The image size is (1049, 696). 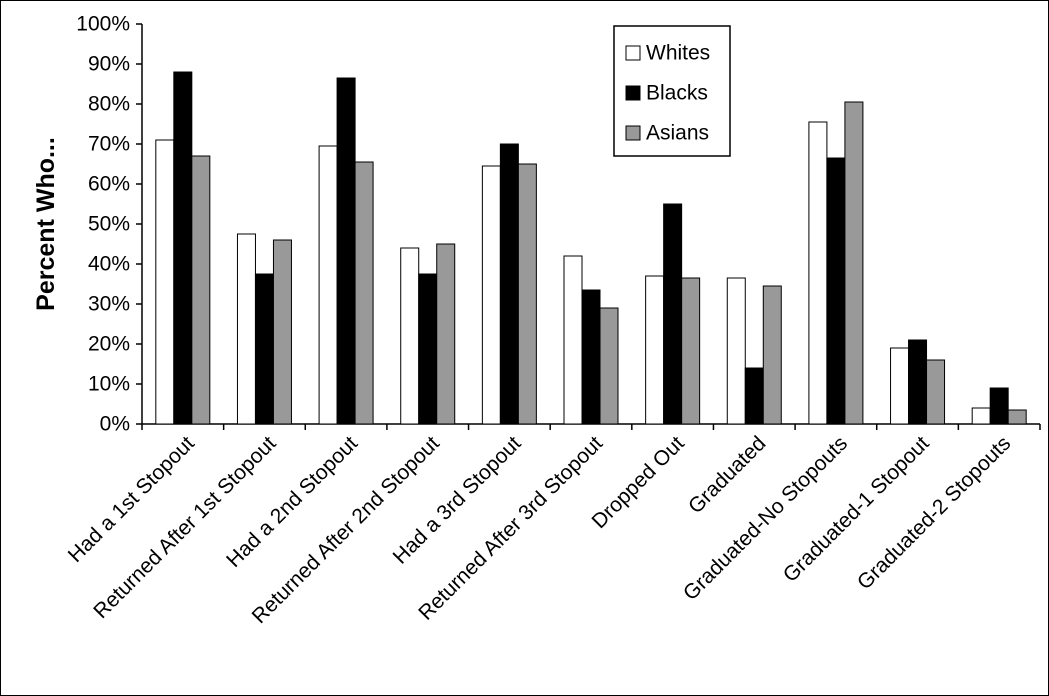 I want to click on y-tick-label: 30%, so click(x=109, y=304).